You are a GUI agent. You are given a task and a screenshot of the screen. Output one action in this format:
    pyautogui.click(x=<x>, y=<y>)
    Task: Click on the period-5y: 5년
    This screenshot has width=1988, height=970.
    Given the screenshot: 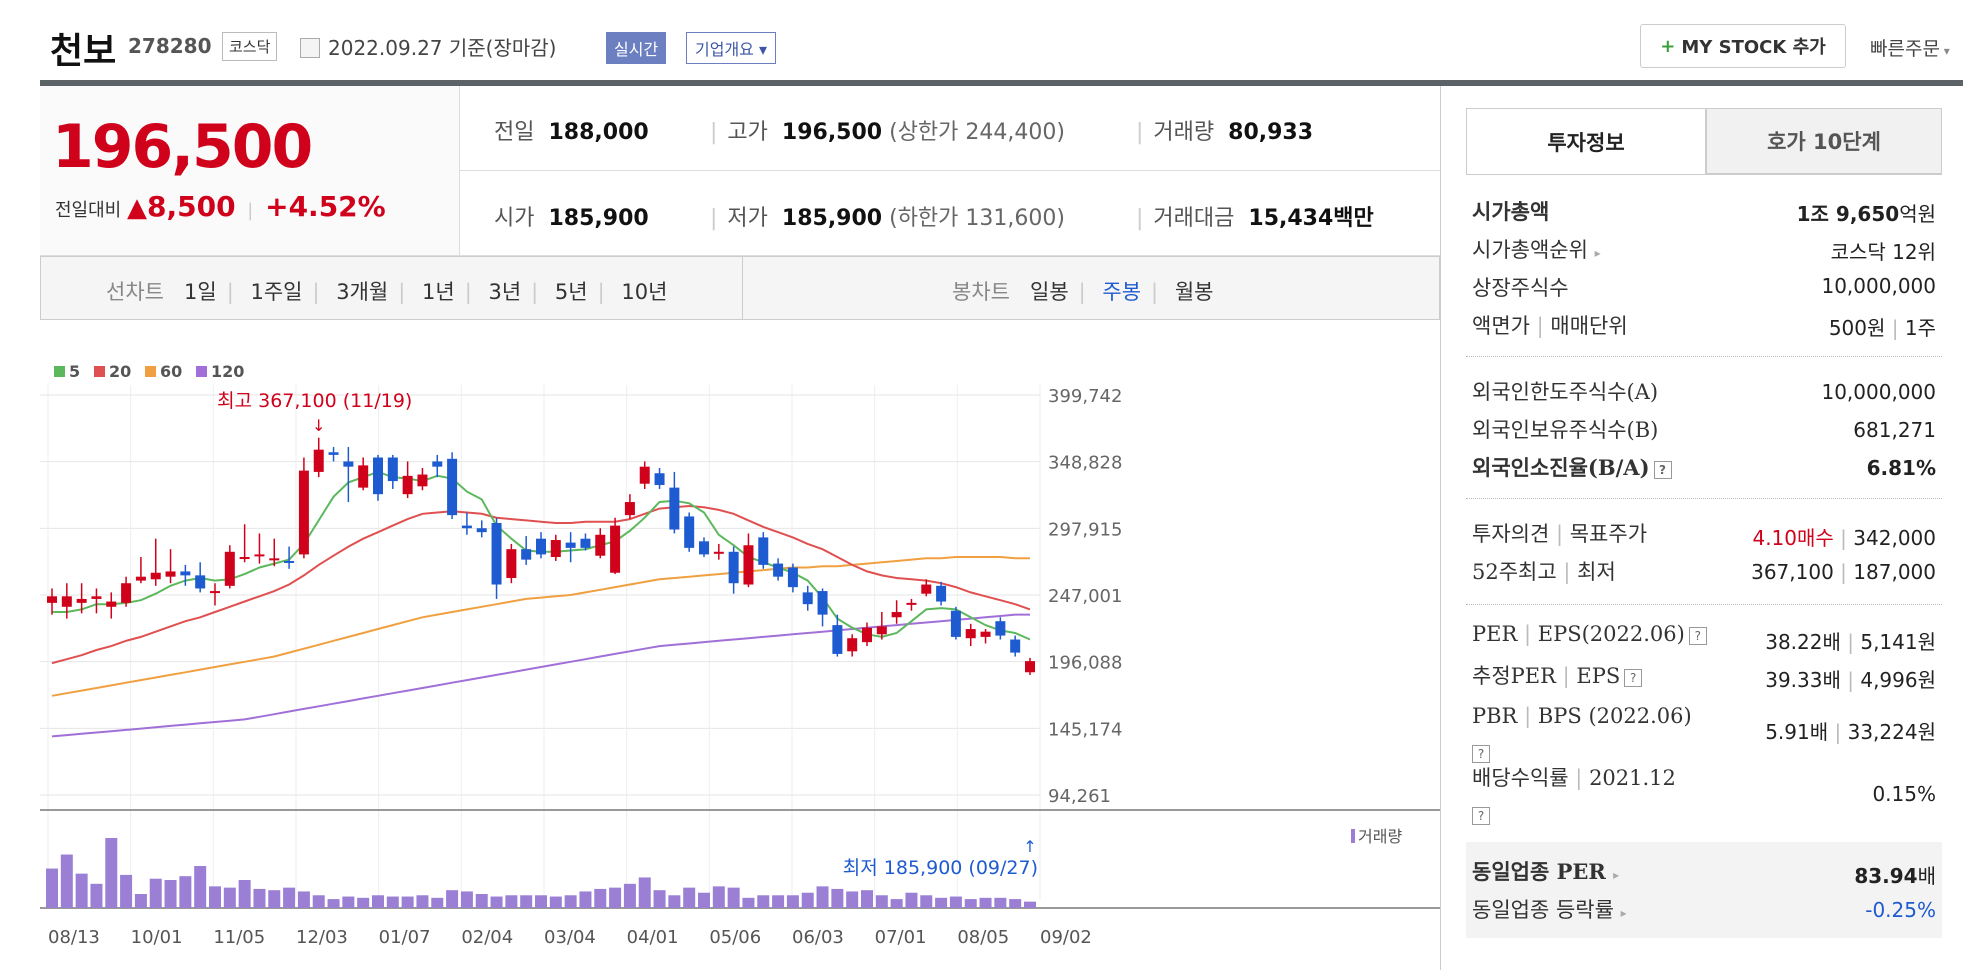 What is the action you would take?
    pyautogui.click(x=571, y=292)
    